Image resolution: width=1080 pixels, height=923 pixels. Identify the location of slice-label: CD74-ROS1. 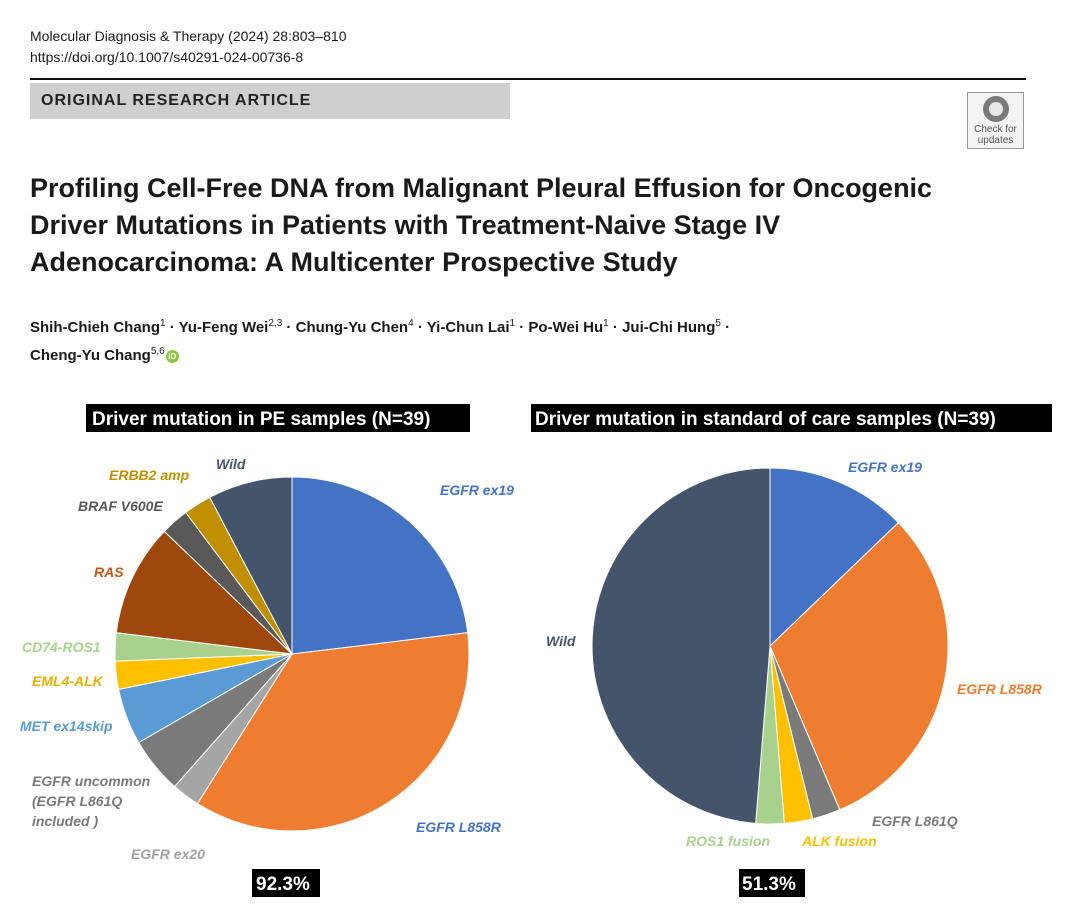
(61, 647).